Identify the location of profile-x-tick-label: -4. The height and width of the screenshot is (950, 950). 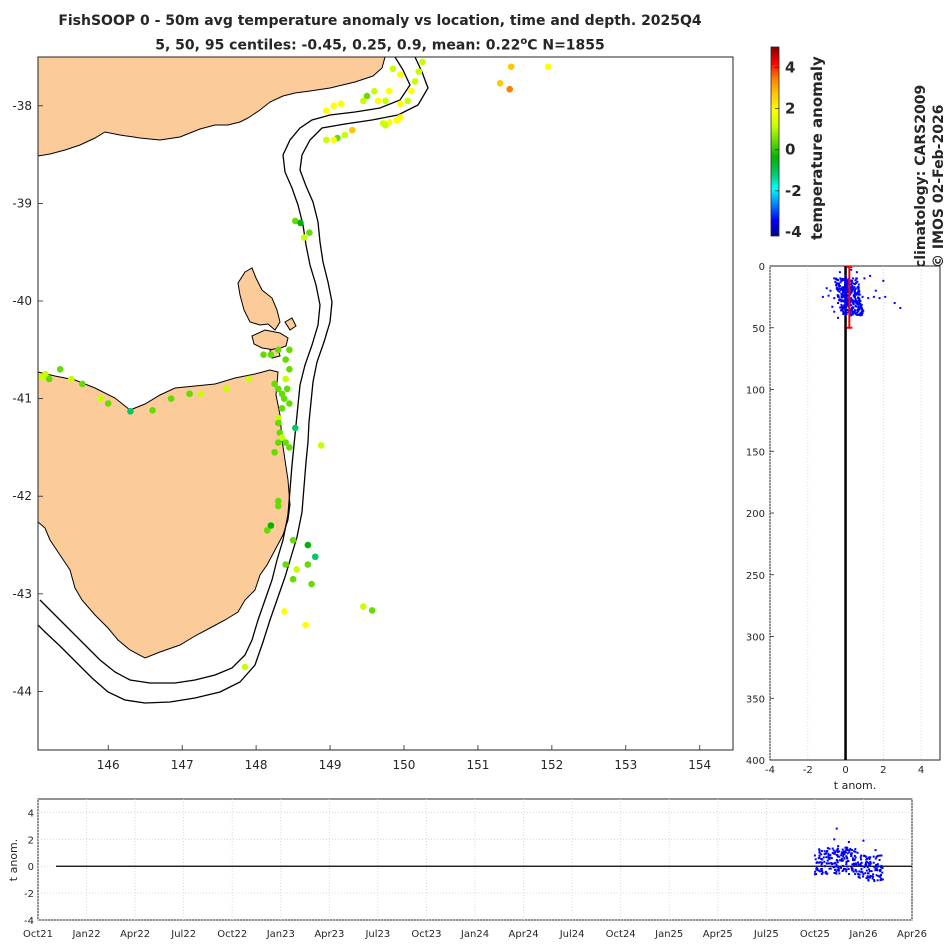
(770, 770).